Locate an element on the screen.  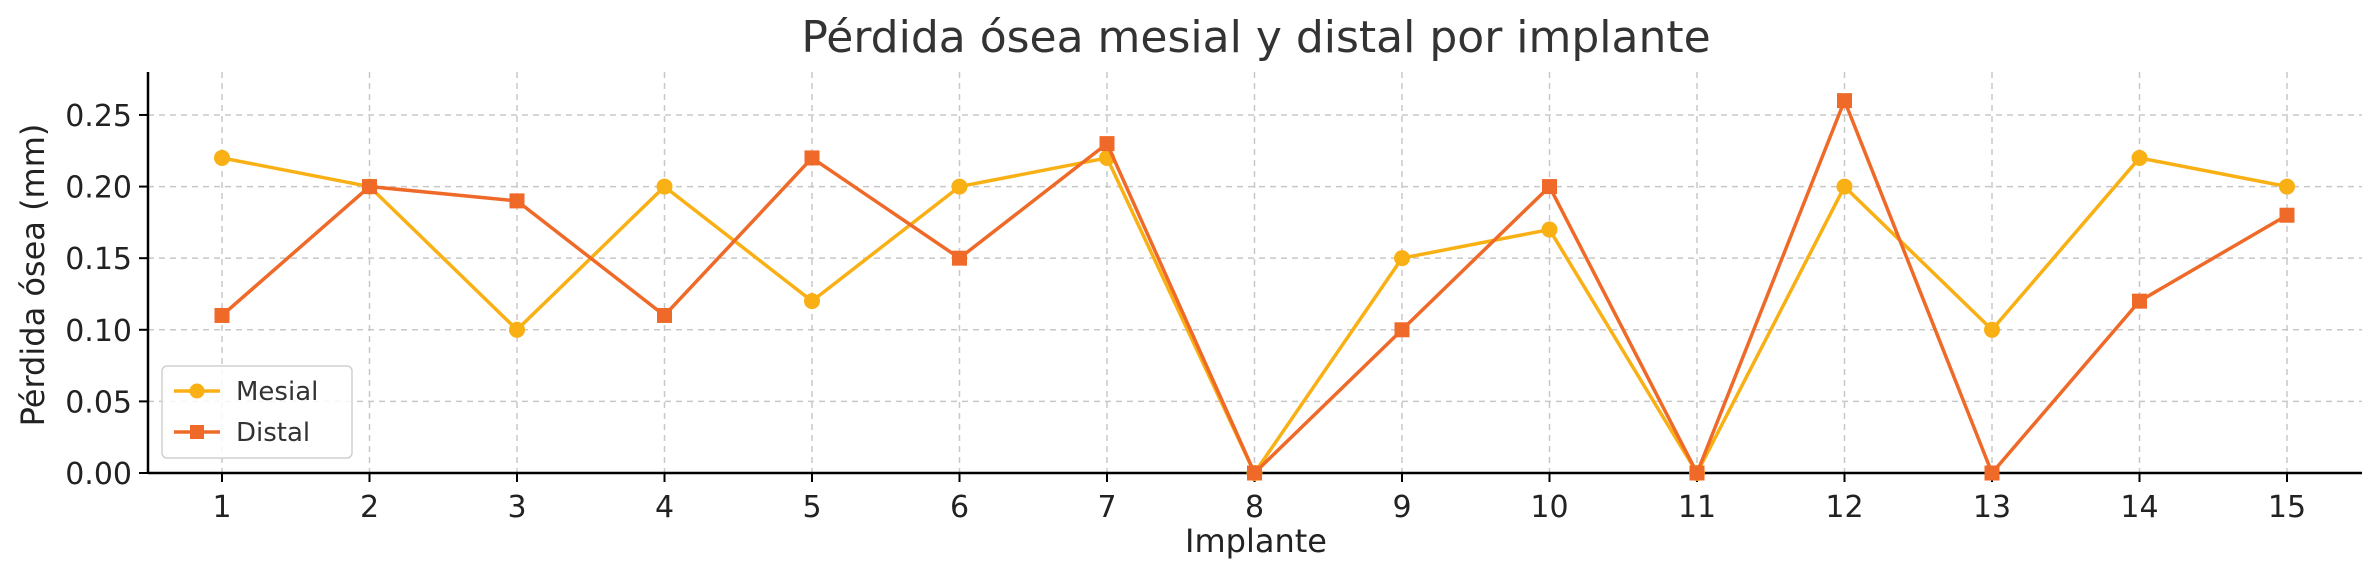
x-tick-label: 9 is located at coordinates (1401, 507).